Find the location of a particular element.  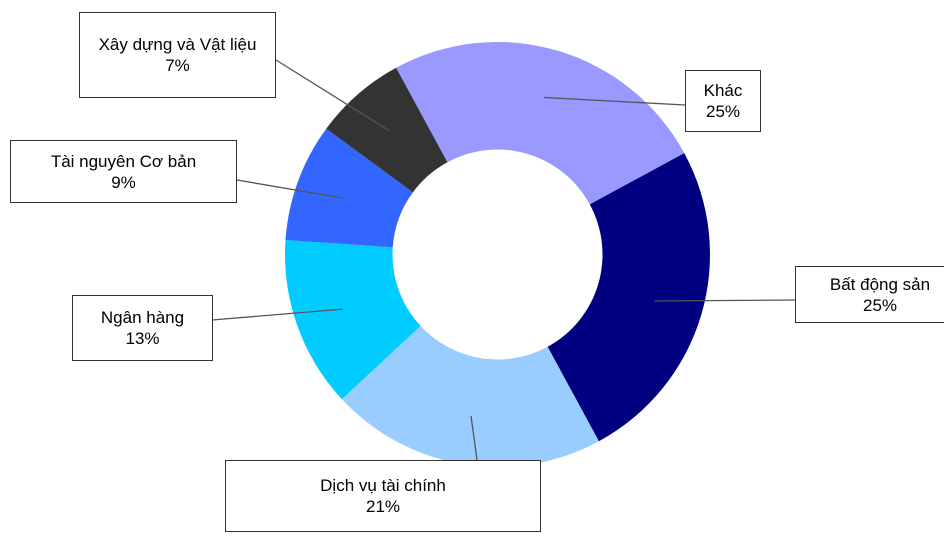

data-label: Tài nguyên Cơ bản 9% is located at coordinates (123, 171).